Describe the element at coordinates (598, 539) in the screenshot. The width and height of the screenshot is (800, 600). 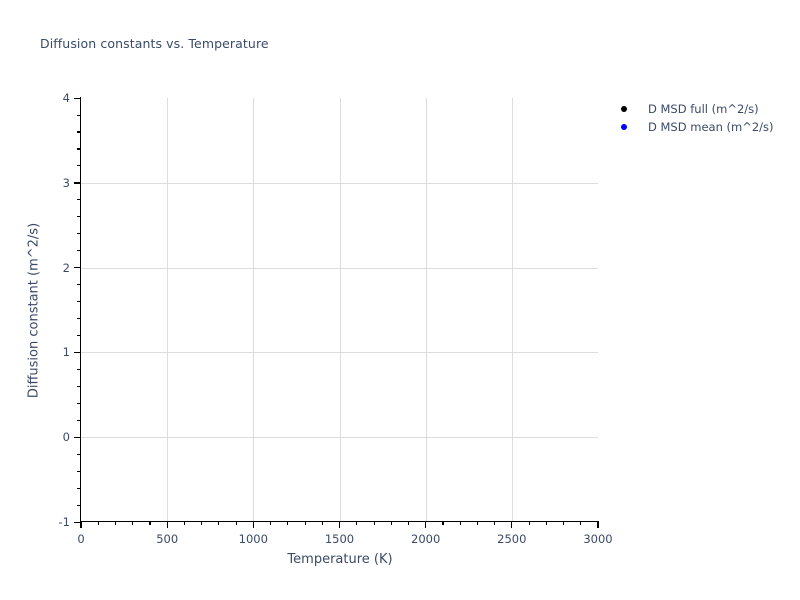
I see `x-tick-label-3000: 3000` at that location.